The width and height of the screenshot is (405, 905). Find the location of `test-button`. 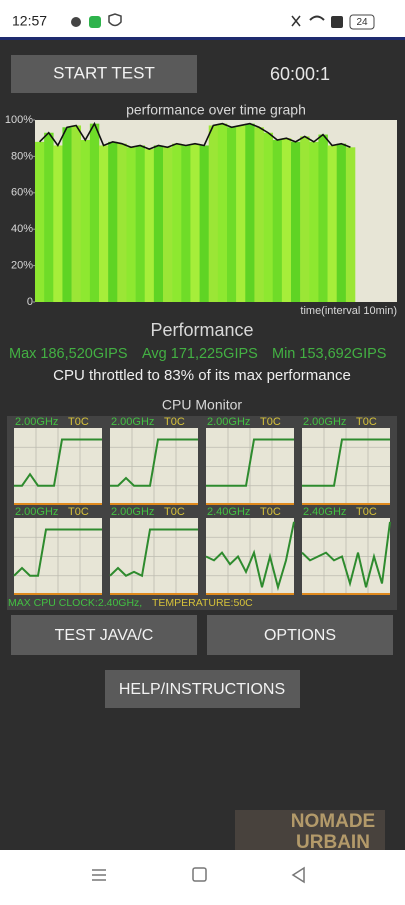

test-button is located at coordinates (104, 635).